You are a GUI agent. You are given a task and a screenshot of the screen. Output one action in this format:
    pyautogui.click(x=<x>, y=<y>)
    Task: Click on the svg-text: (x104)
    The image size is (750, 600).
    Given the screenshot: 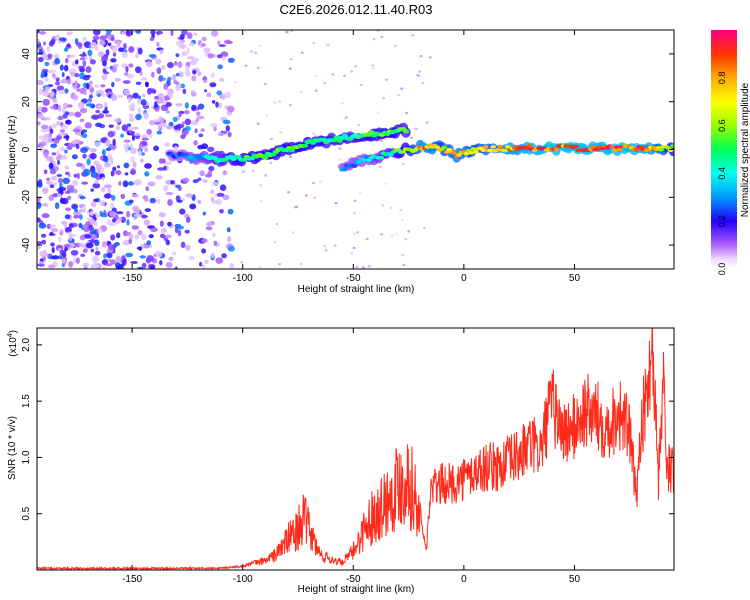 What is the action you would take?
    pyautogui.click(x=13, y=343)
    